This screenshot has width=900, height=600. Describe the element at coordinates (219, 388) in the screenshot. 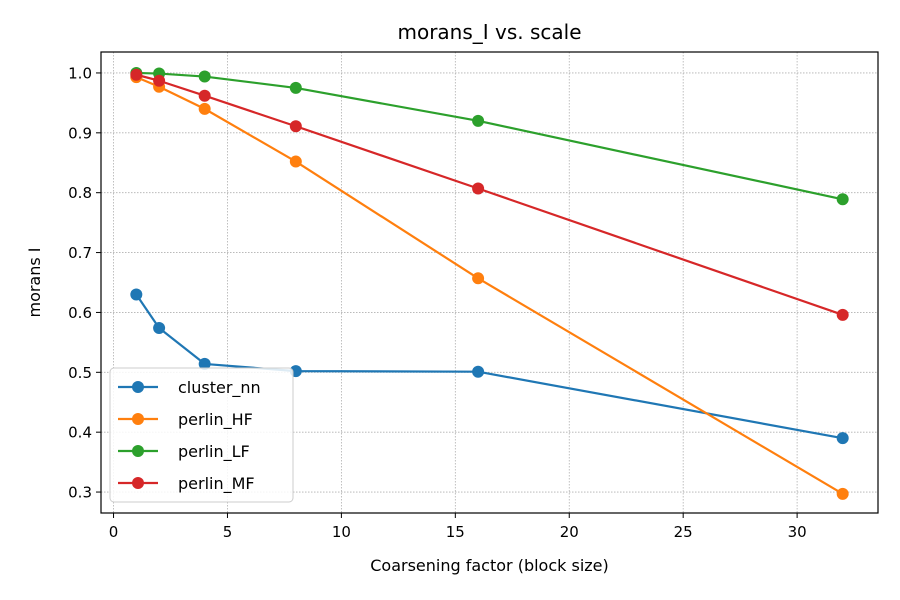

I see `legend-label: cluster_nn` at that location.